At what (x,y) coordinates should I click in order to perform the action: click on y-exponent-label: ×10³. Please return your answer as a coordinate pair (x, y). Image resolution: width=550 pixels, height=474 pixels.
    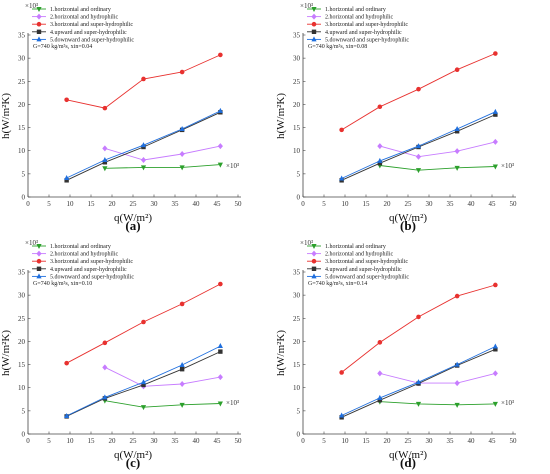
    Looking at the image, I should click on (31, 6).